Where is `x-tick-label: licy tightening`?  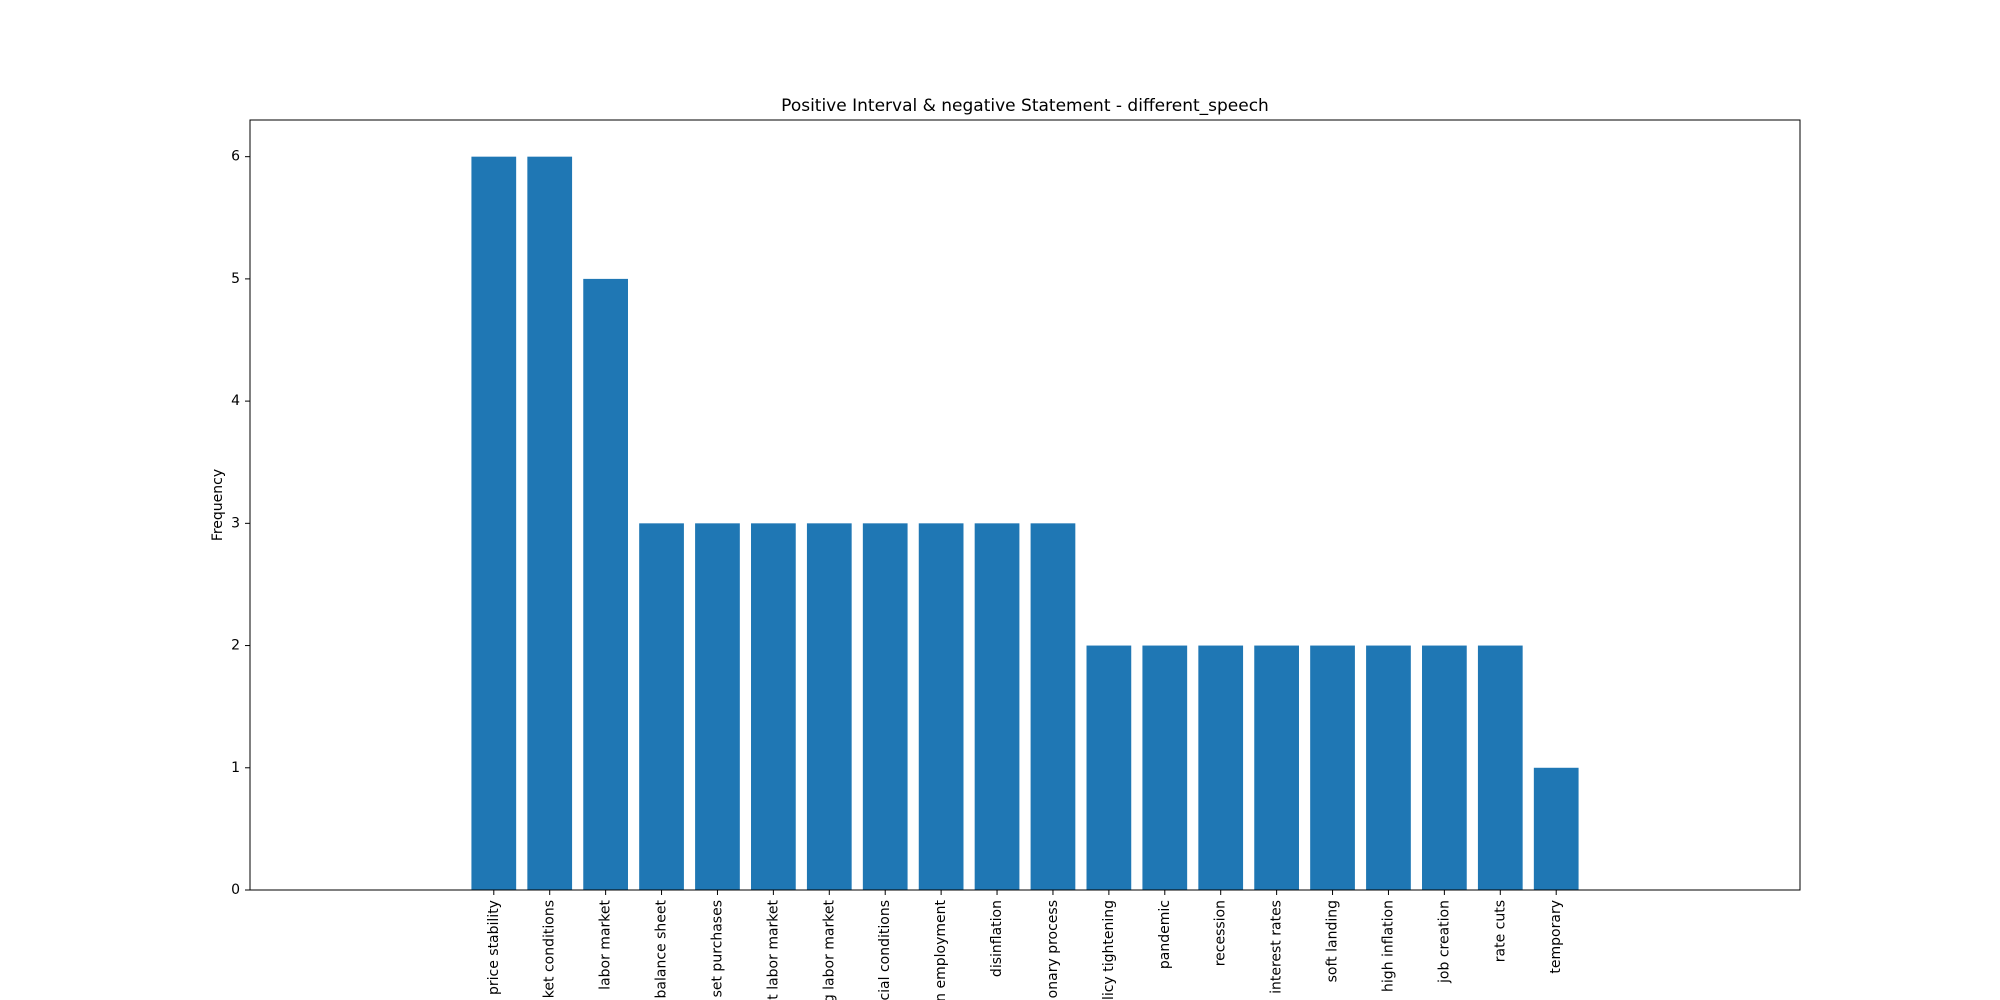 x-tick-label: licy tightening is located at coordinates (1109, 950).